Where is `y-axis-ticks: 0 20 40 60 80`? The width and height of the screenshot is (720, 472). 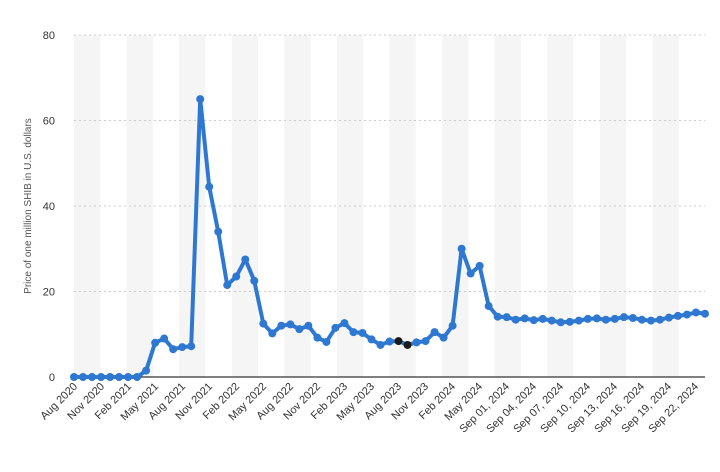
y-axis-ticks: 0 20 40 60 80 is located at coordinates (49, 207).